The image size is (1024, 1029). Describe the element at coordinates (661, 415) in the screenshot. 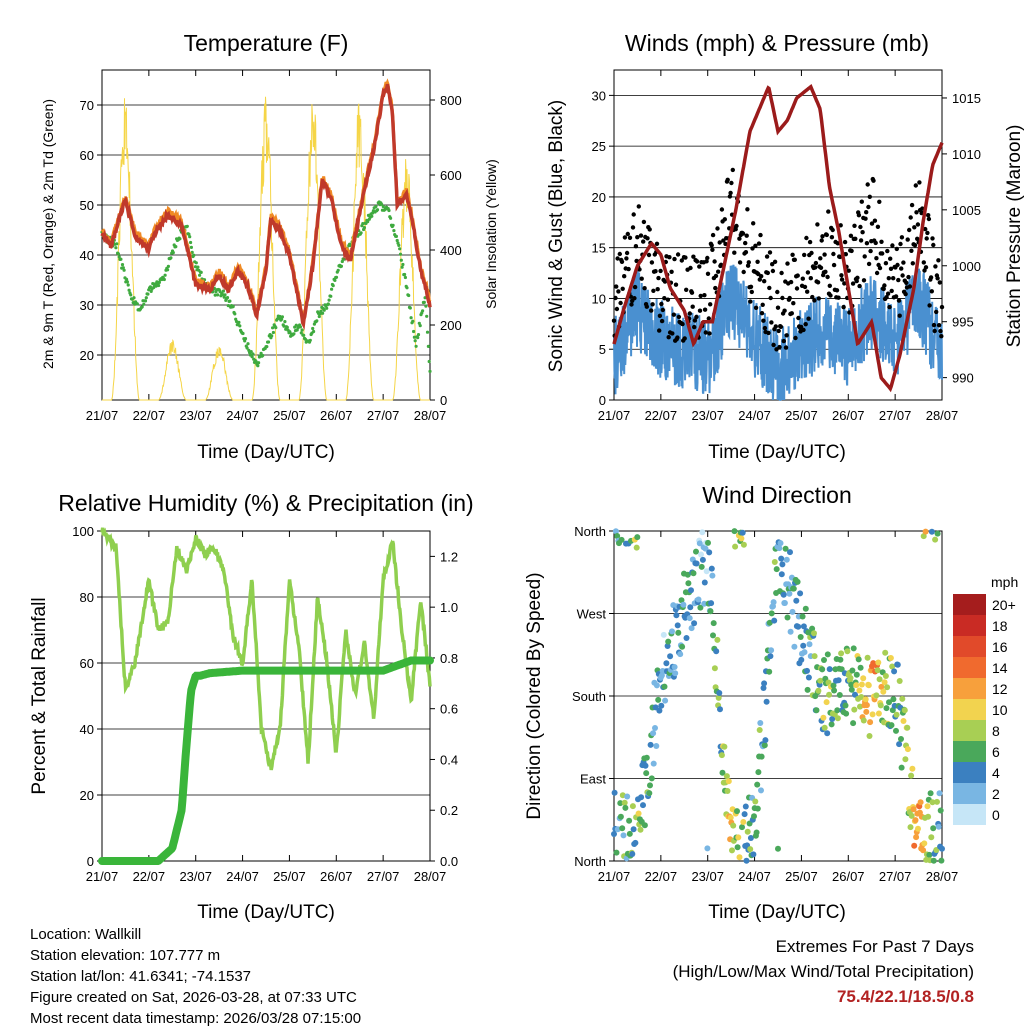

I see `wind-xtick-label-1: 22/07` at that location.